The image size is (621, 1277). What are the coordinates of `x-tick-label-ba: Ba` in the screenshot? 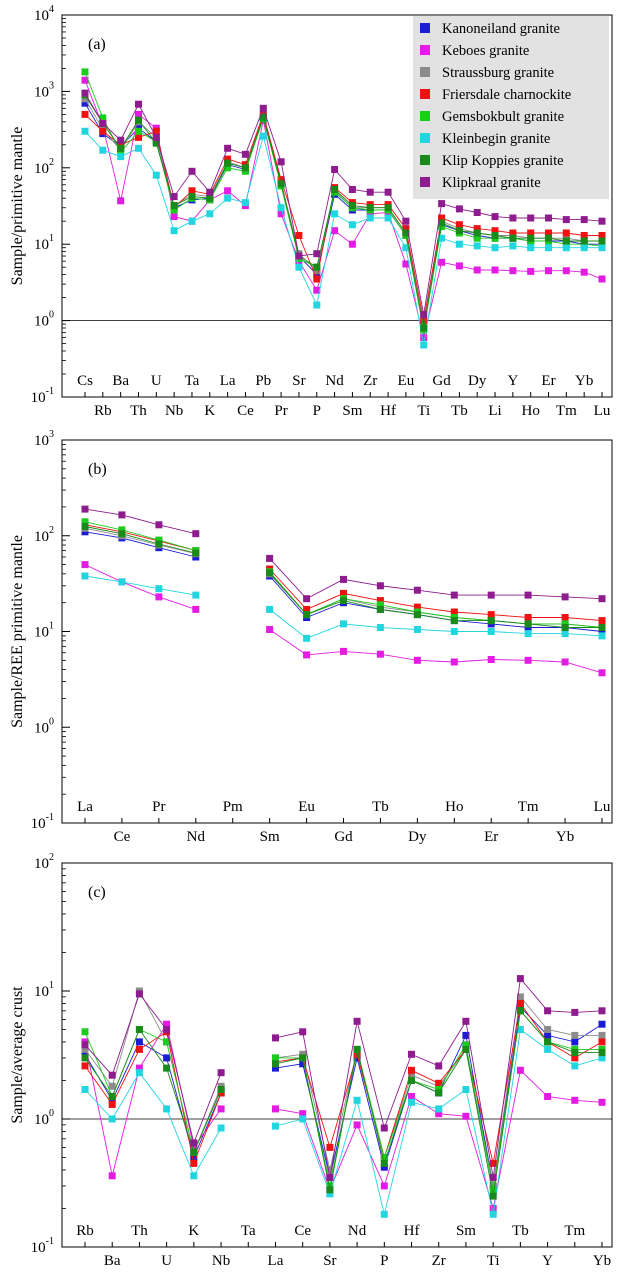 It's located at (112, 1261).